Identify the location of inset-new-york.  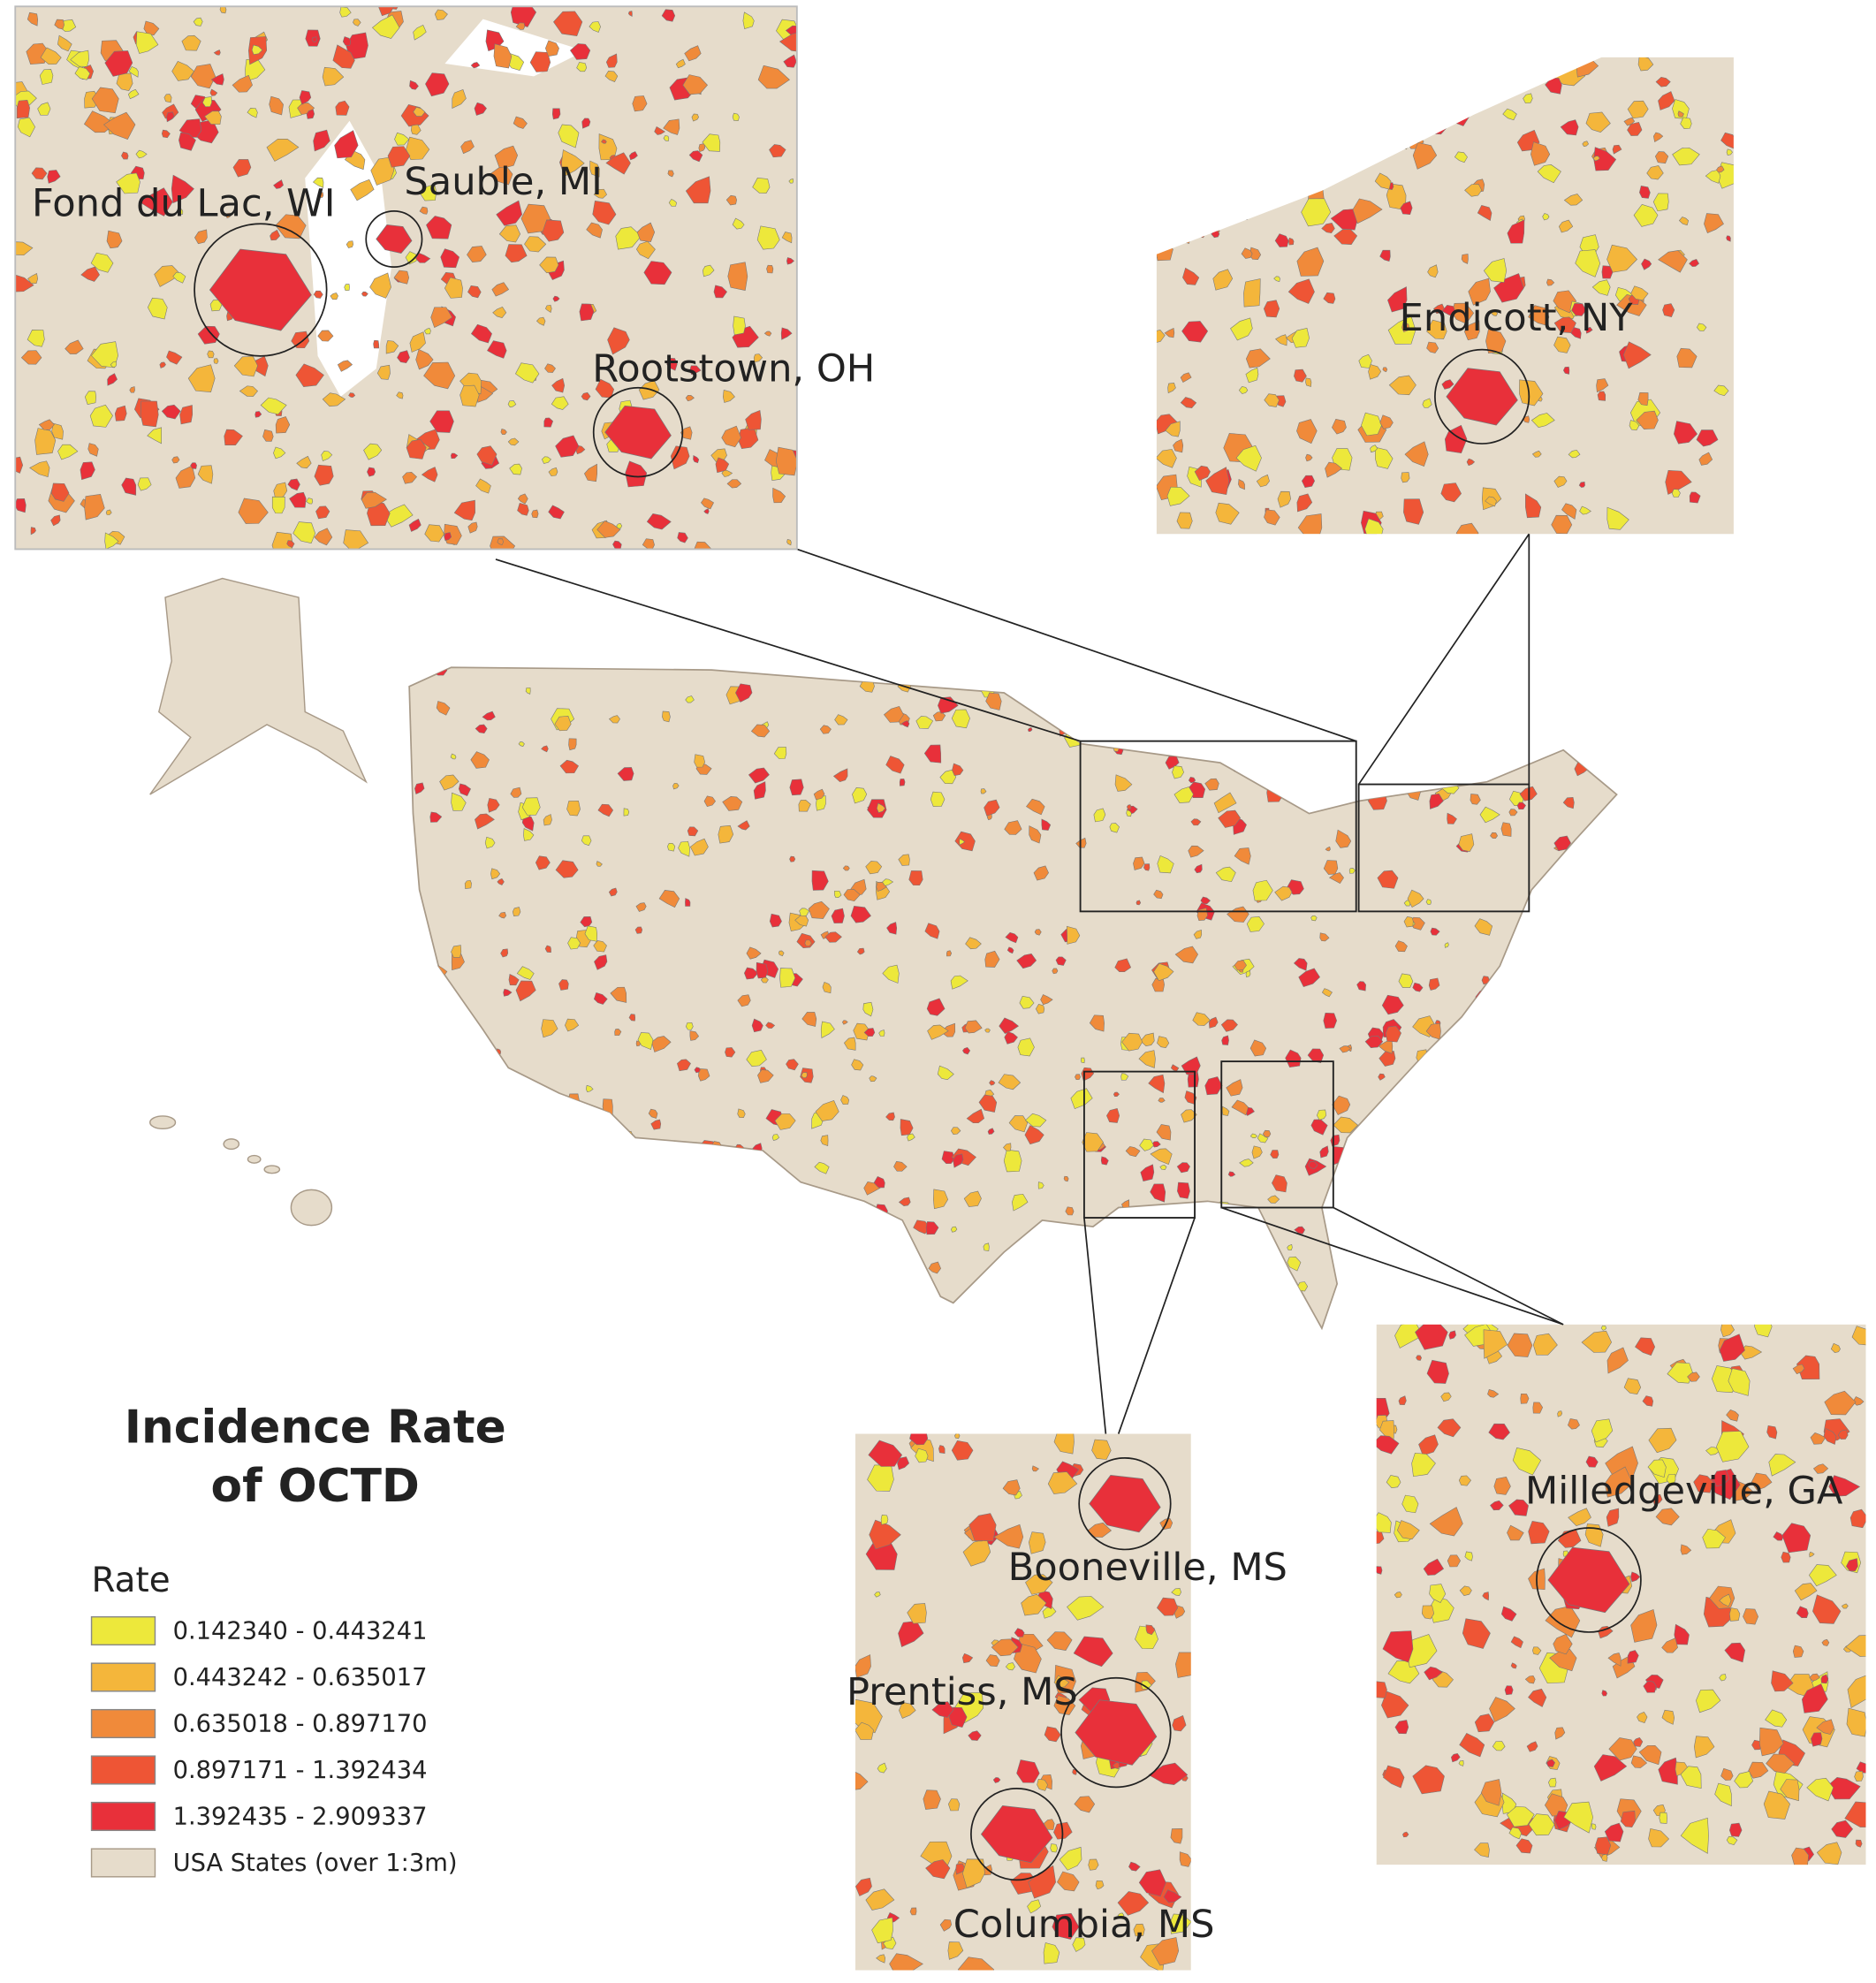
(1445, 296).